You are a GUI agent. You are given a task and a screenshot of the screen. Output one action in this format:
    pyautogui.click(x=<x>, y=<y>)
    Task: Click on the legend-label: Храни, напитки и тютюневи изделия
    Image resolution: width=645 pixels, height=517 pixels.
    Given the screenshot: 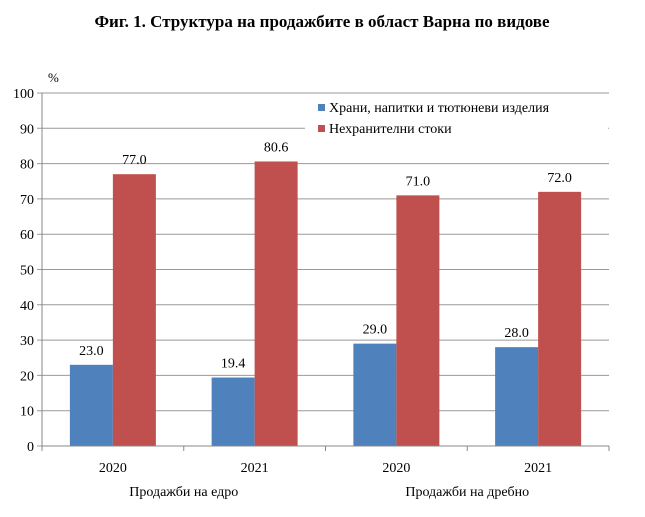 What is the action you would take?
    pyautogui.click(x=439, y=108)
    